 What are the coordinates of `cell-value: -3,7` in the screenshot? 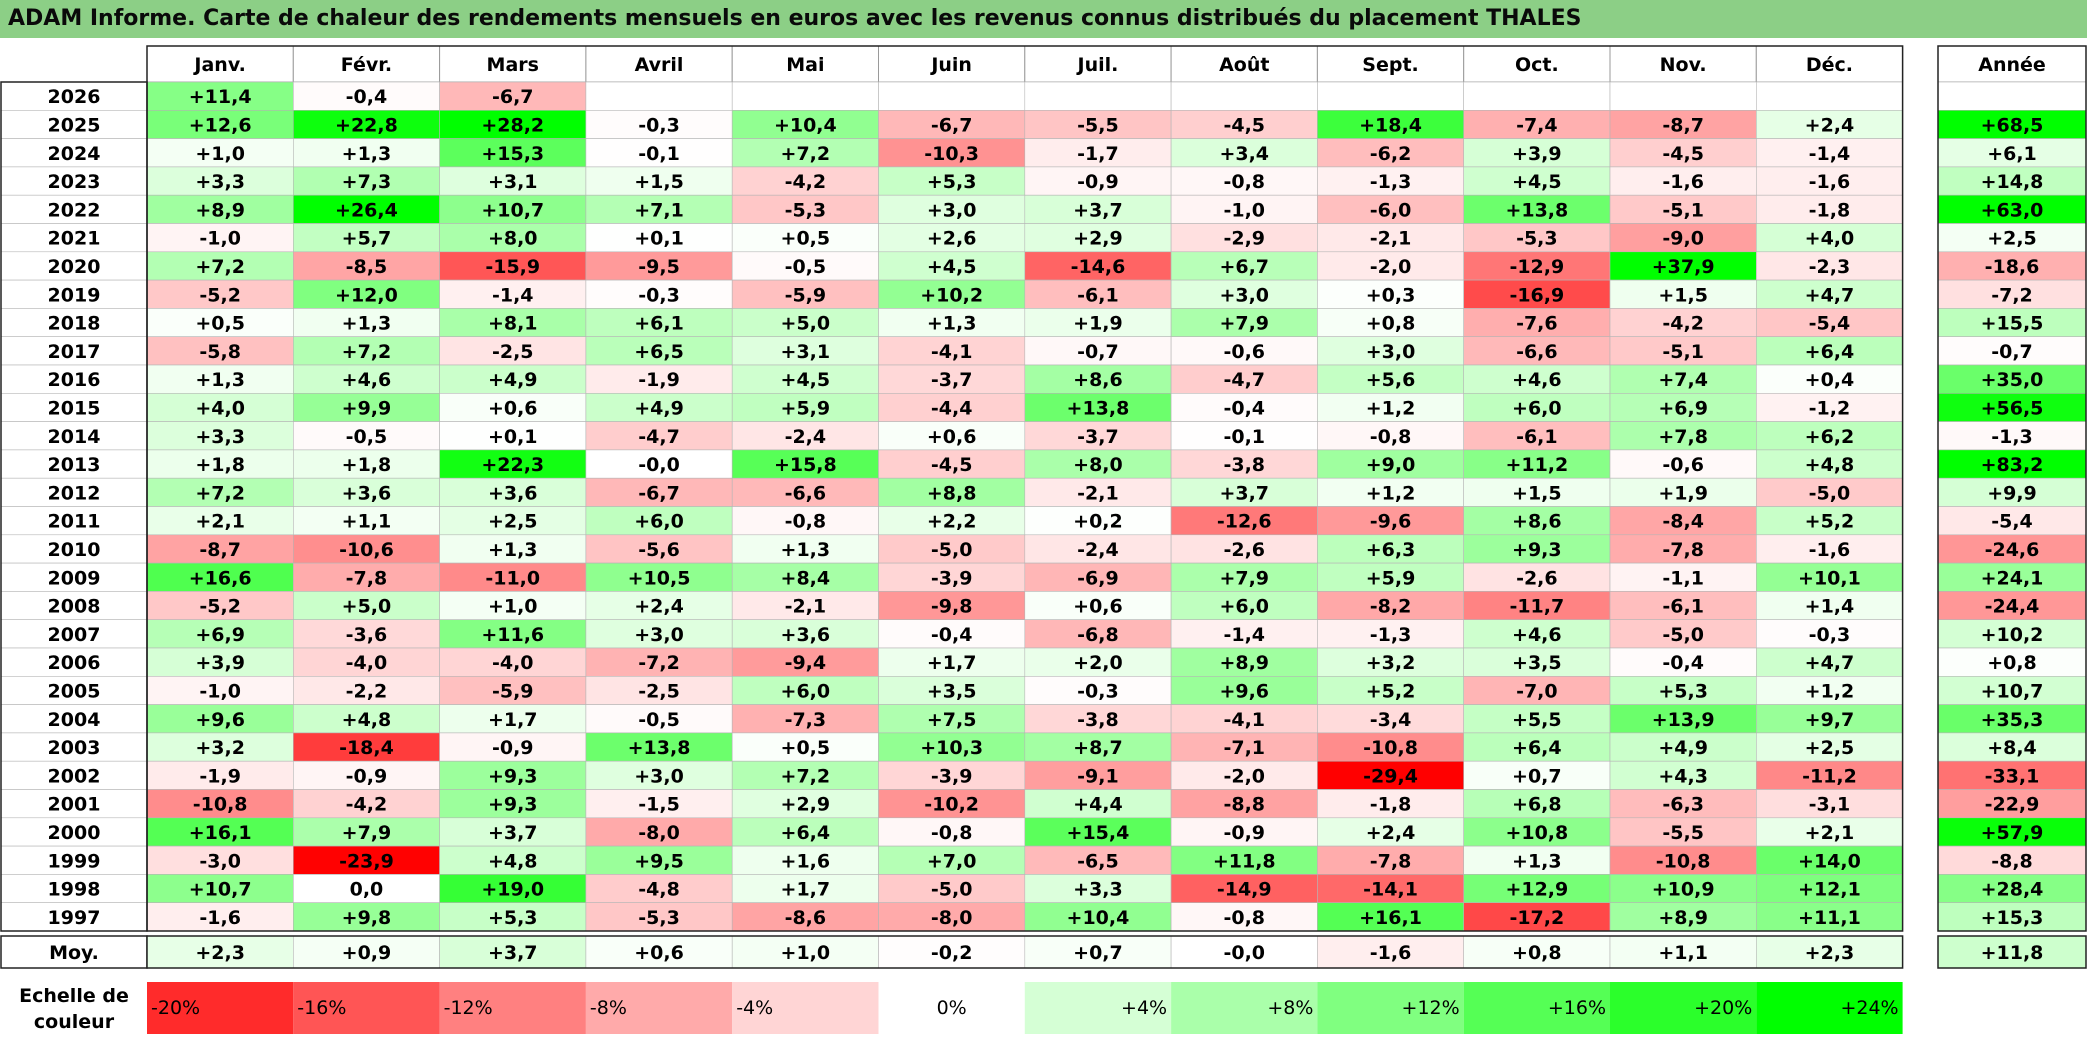 It's located at (952, 380).